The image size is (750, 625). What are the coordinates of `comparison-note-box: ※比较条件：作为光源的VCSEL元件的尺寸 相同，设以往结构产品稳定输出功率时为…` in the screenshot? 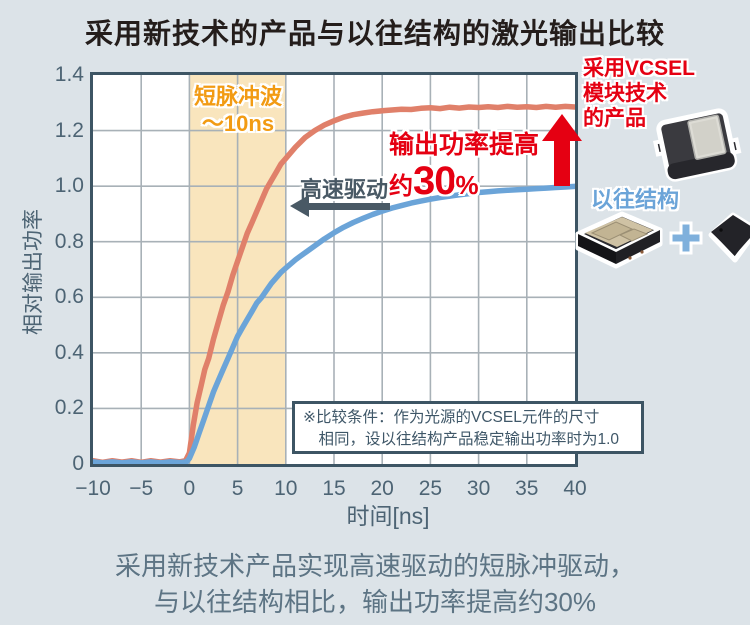 It's located at (468, 427).